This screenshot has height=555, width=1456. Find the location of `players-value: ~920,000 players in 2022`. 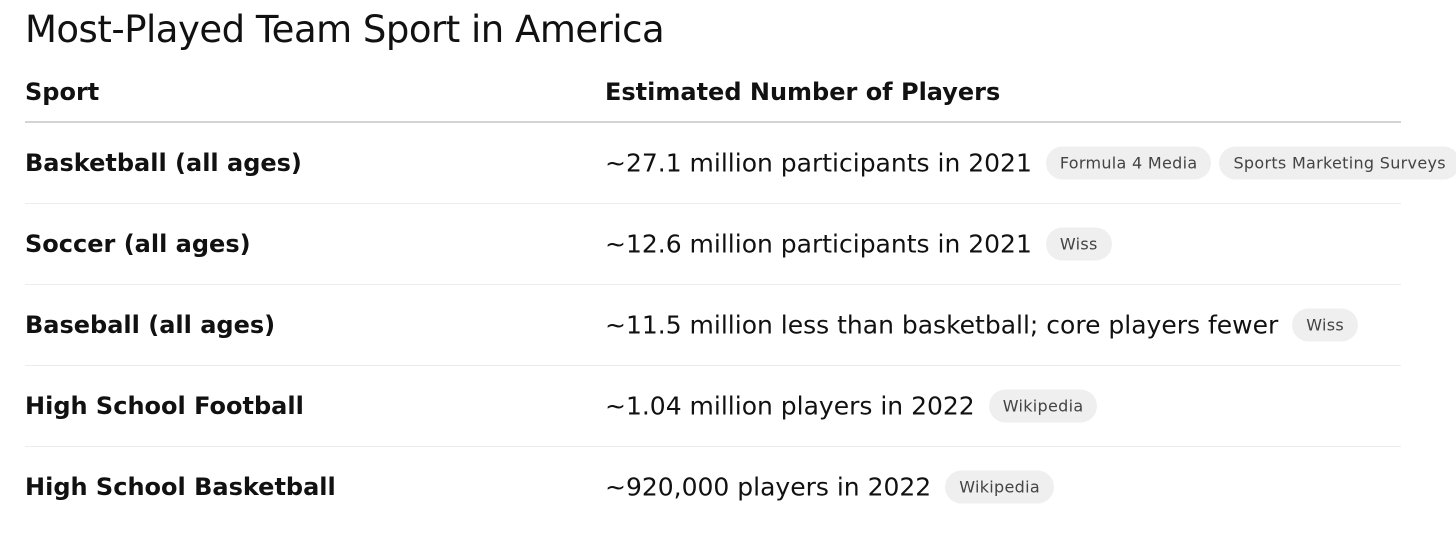

players-value: ~920,000 players in 2022 is located at coordinates (768, 487).